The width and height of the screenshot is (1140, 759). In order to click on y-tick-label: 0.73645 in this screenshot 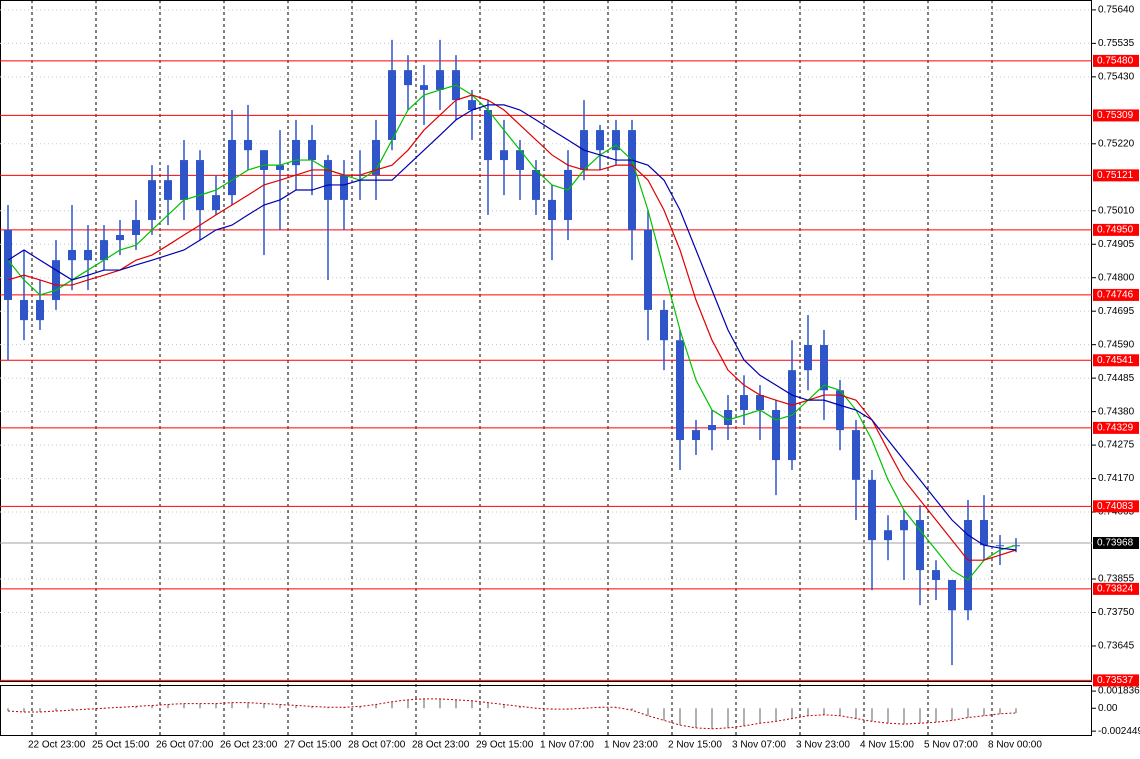, I will do `click(1116, 646)`.